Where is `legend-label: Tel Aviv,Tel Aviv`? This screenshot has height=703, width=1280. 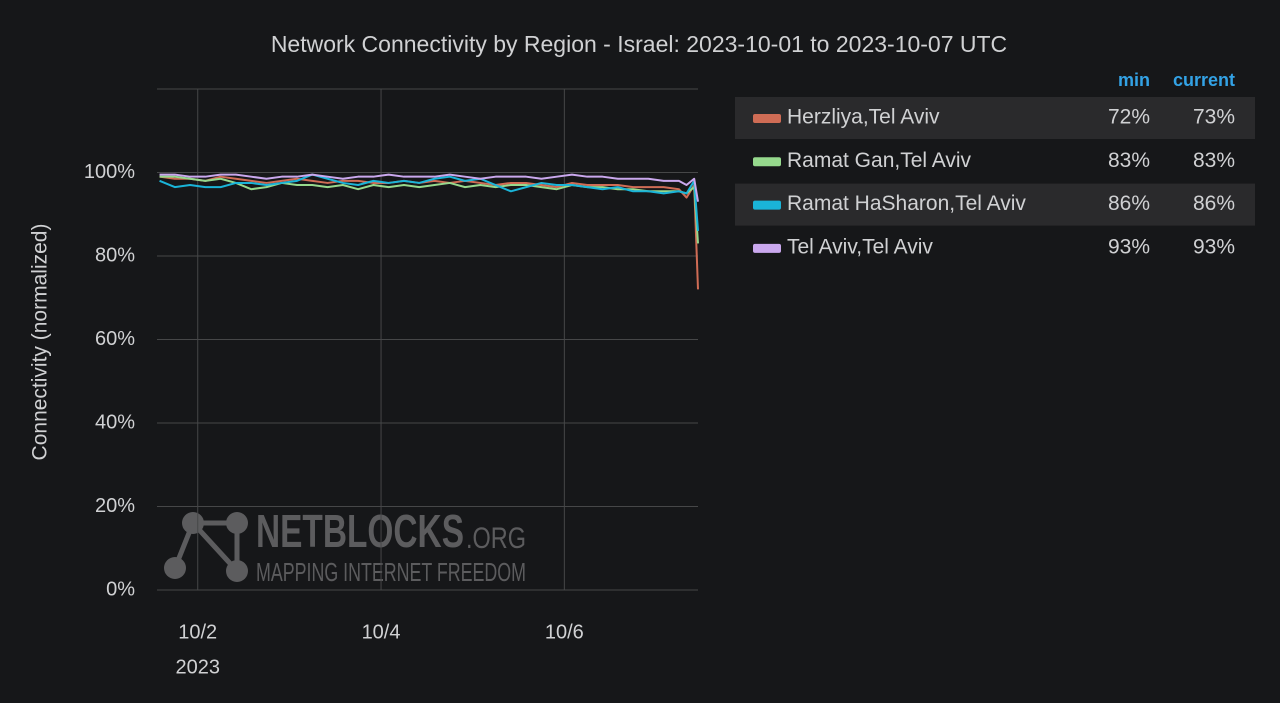
legend-label: Tel Aviv,Tel Aviv is located at coordinates (860, 246).